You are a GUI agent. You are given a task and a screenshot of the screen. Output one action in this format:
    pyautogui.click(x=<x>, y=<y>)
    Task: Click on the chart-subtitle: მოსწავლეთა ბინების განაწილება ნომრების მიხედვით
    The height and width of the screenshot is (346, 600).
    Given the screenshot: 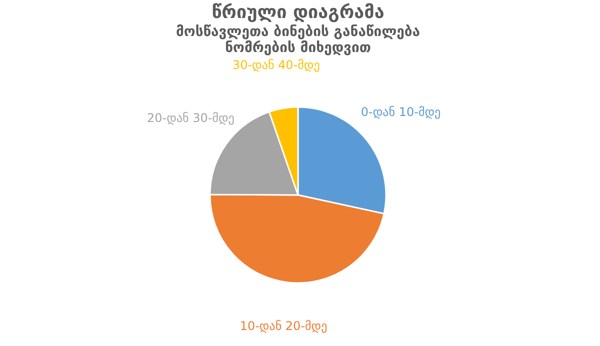 What is the action you would take?
    pyautogui.click(x=298, y=40)
    